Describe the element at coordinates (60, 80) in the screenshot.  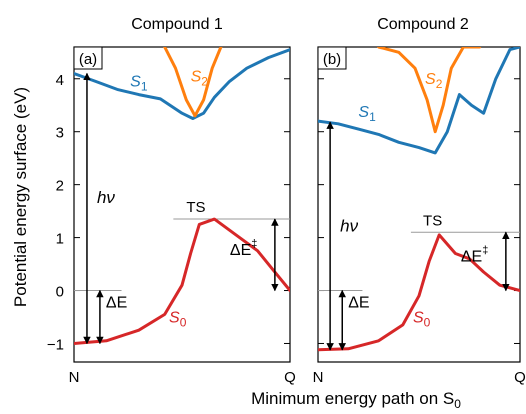
I see `y-tick-label: 4` at that location.